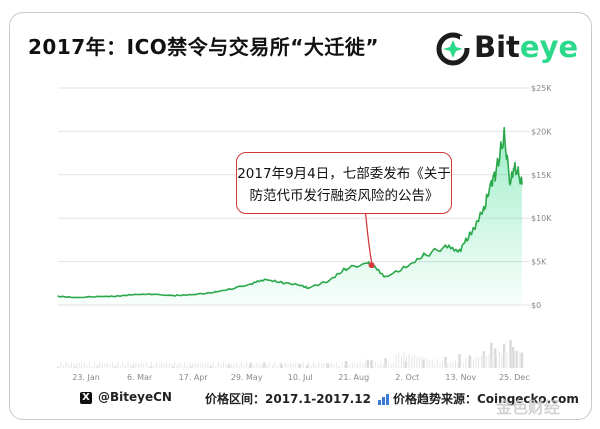 This screenshot has width=600, height=429. Describe the element at coordinates (539, 262) in the screenshot. I see `y-tick-label: $5K` at that location.